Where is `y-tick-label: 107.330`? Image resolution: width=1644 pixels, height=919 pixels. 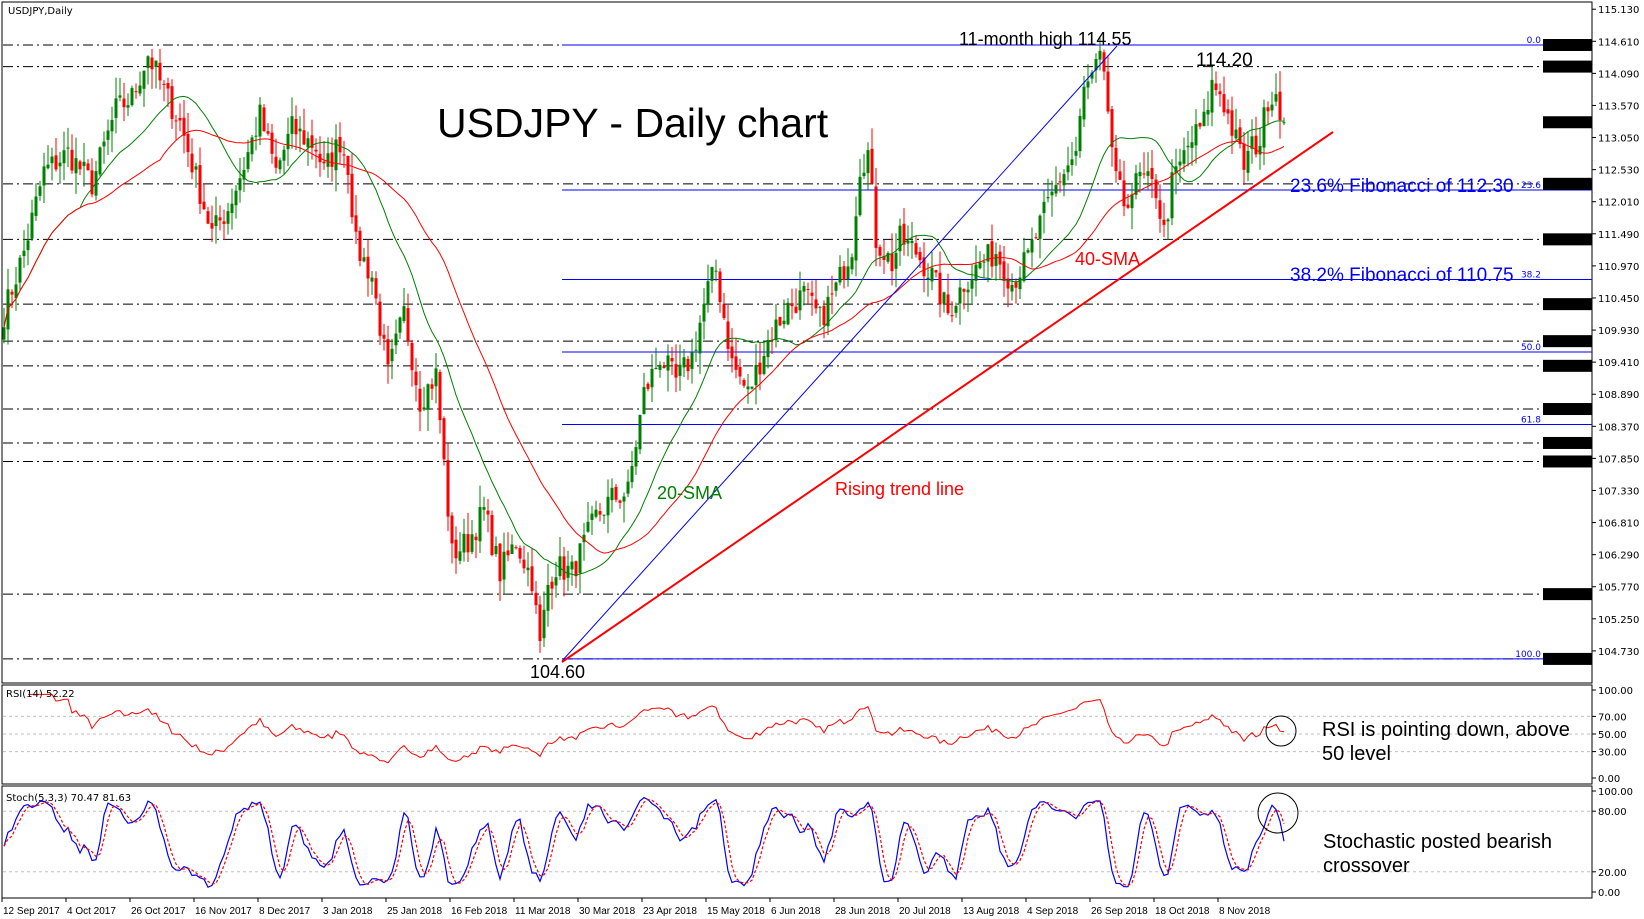
y-tick-label: 107.330 is located at coordinates (1618, 491).